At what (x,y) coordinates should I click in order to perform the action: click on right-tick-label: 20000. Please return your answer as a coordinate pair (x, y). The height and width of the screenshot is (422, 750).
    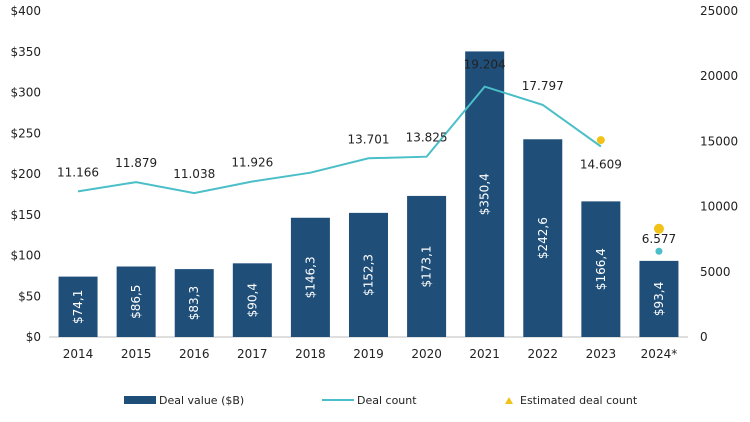
    Looking at the image, I should click on (719, 76).